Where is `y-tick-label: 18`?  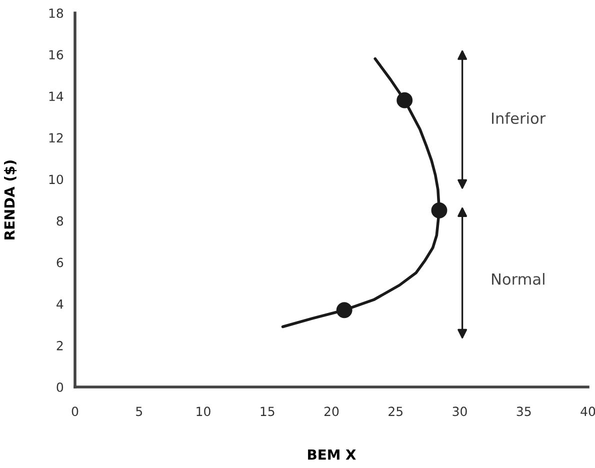 y-tick-label: 18 is located at coordinates (56, 13).